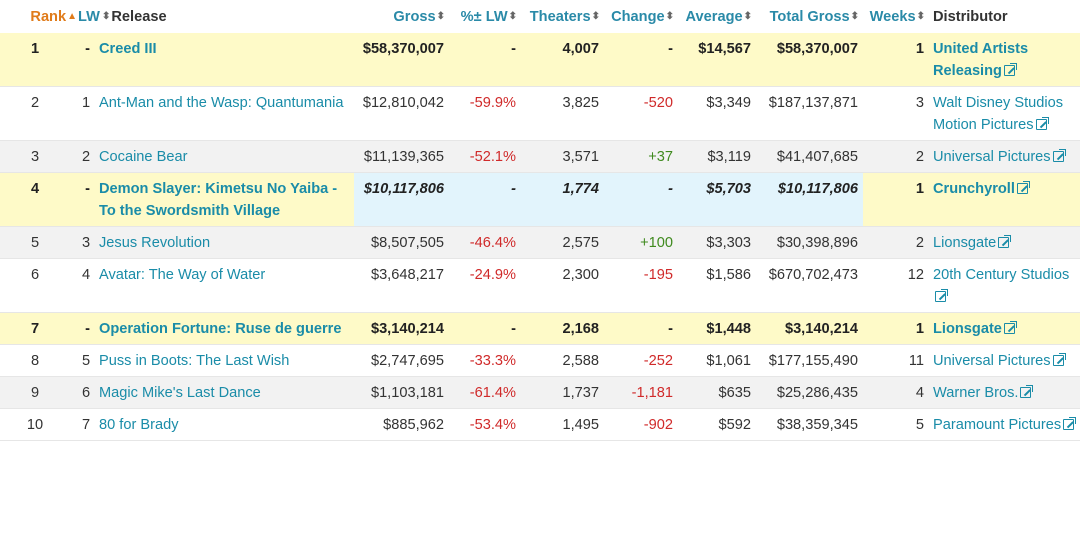 The height and width of the screenshot is (553, 1080). Describe the element at coordinates (39, 16) in the screenshot. I see `header-rank: Rank▲` at that location.